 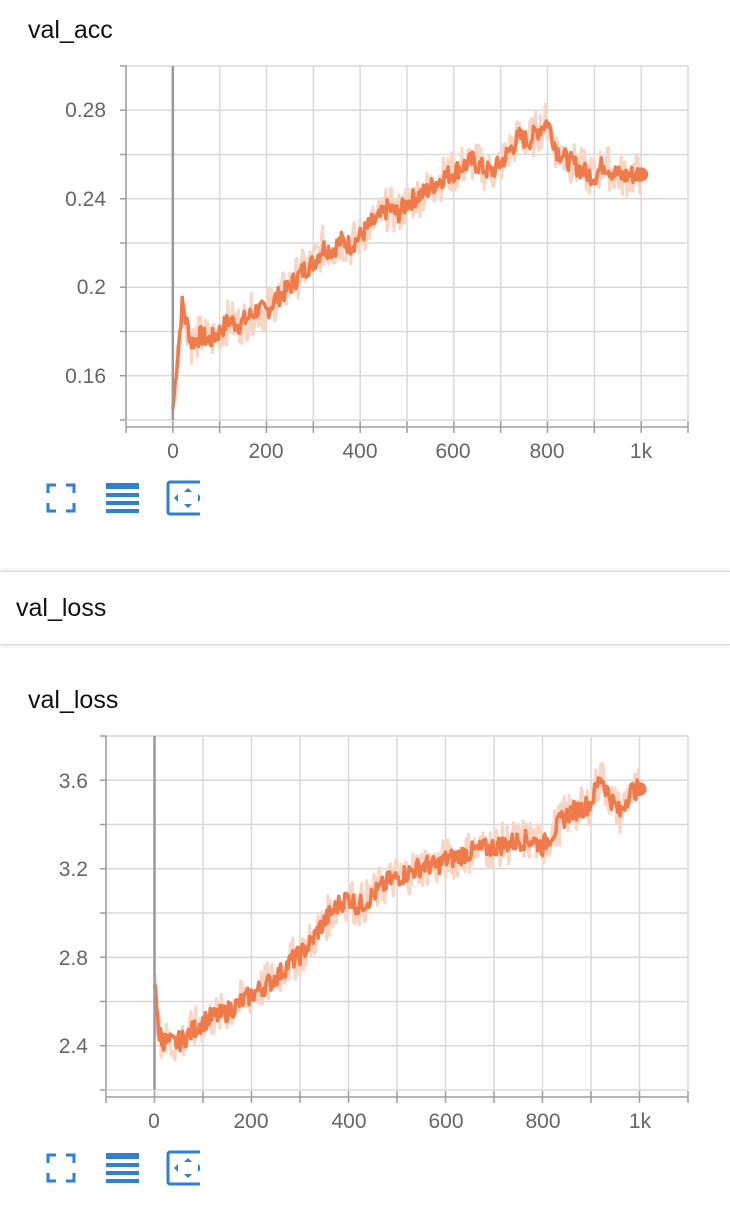 I want to click on y-tick-label: 3.2, so click(x=73, y=869).